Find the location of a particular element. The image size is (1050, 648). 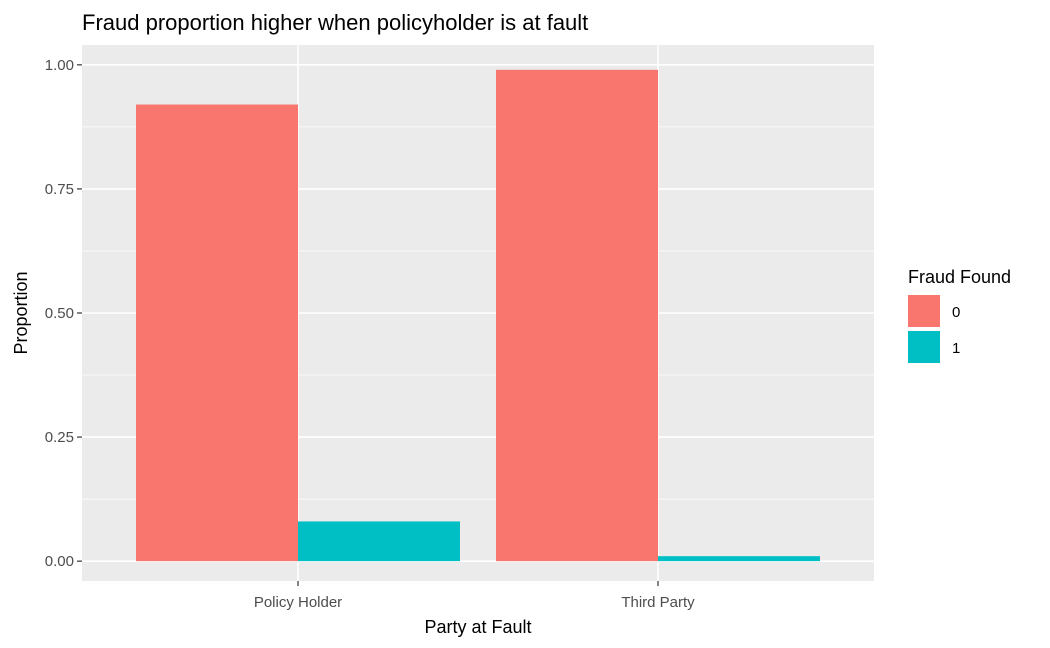

legend-label-1: 1 is located at coordinates (956, 348).